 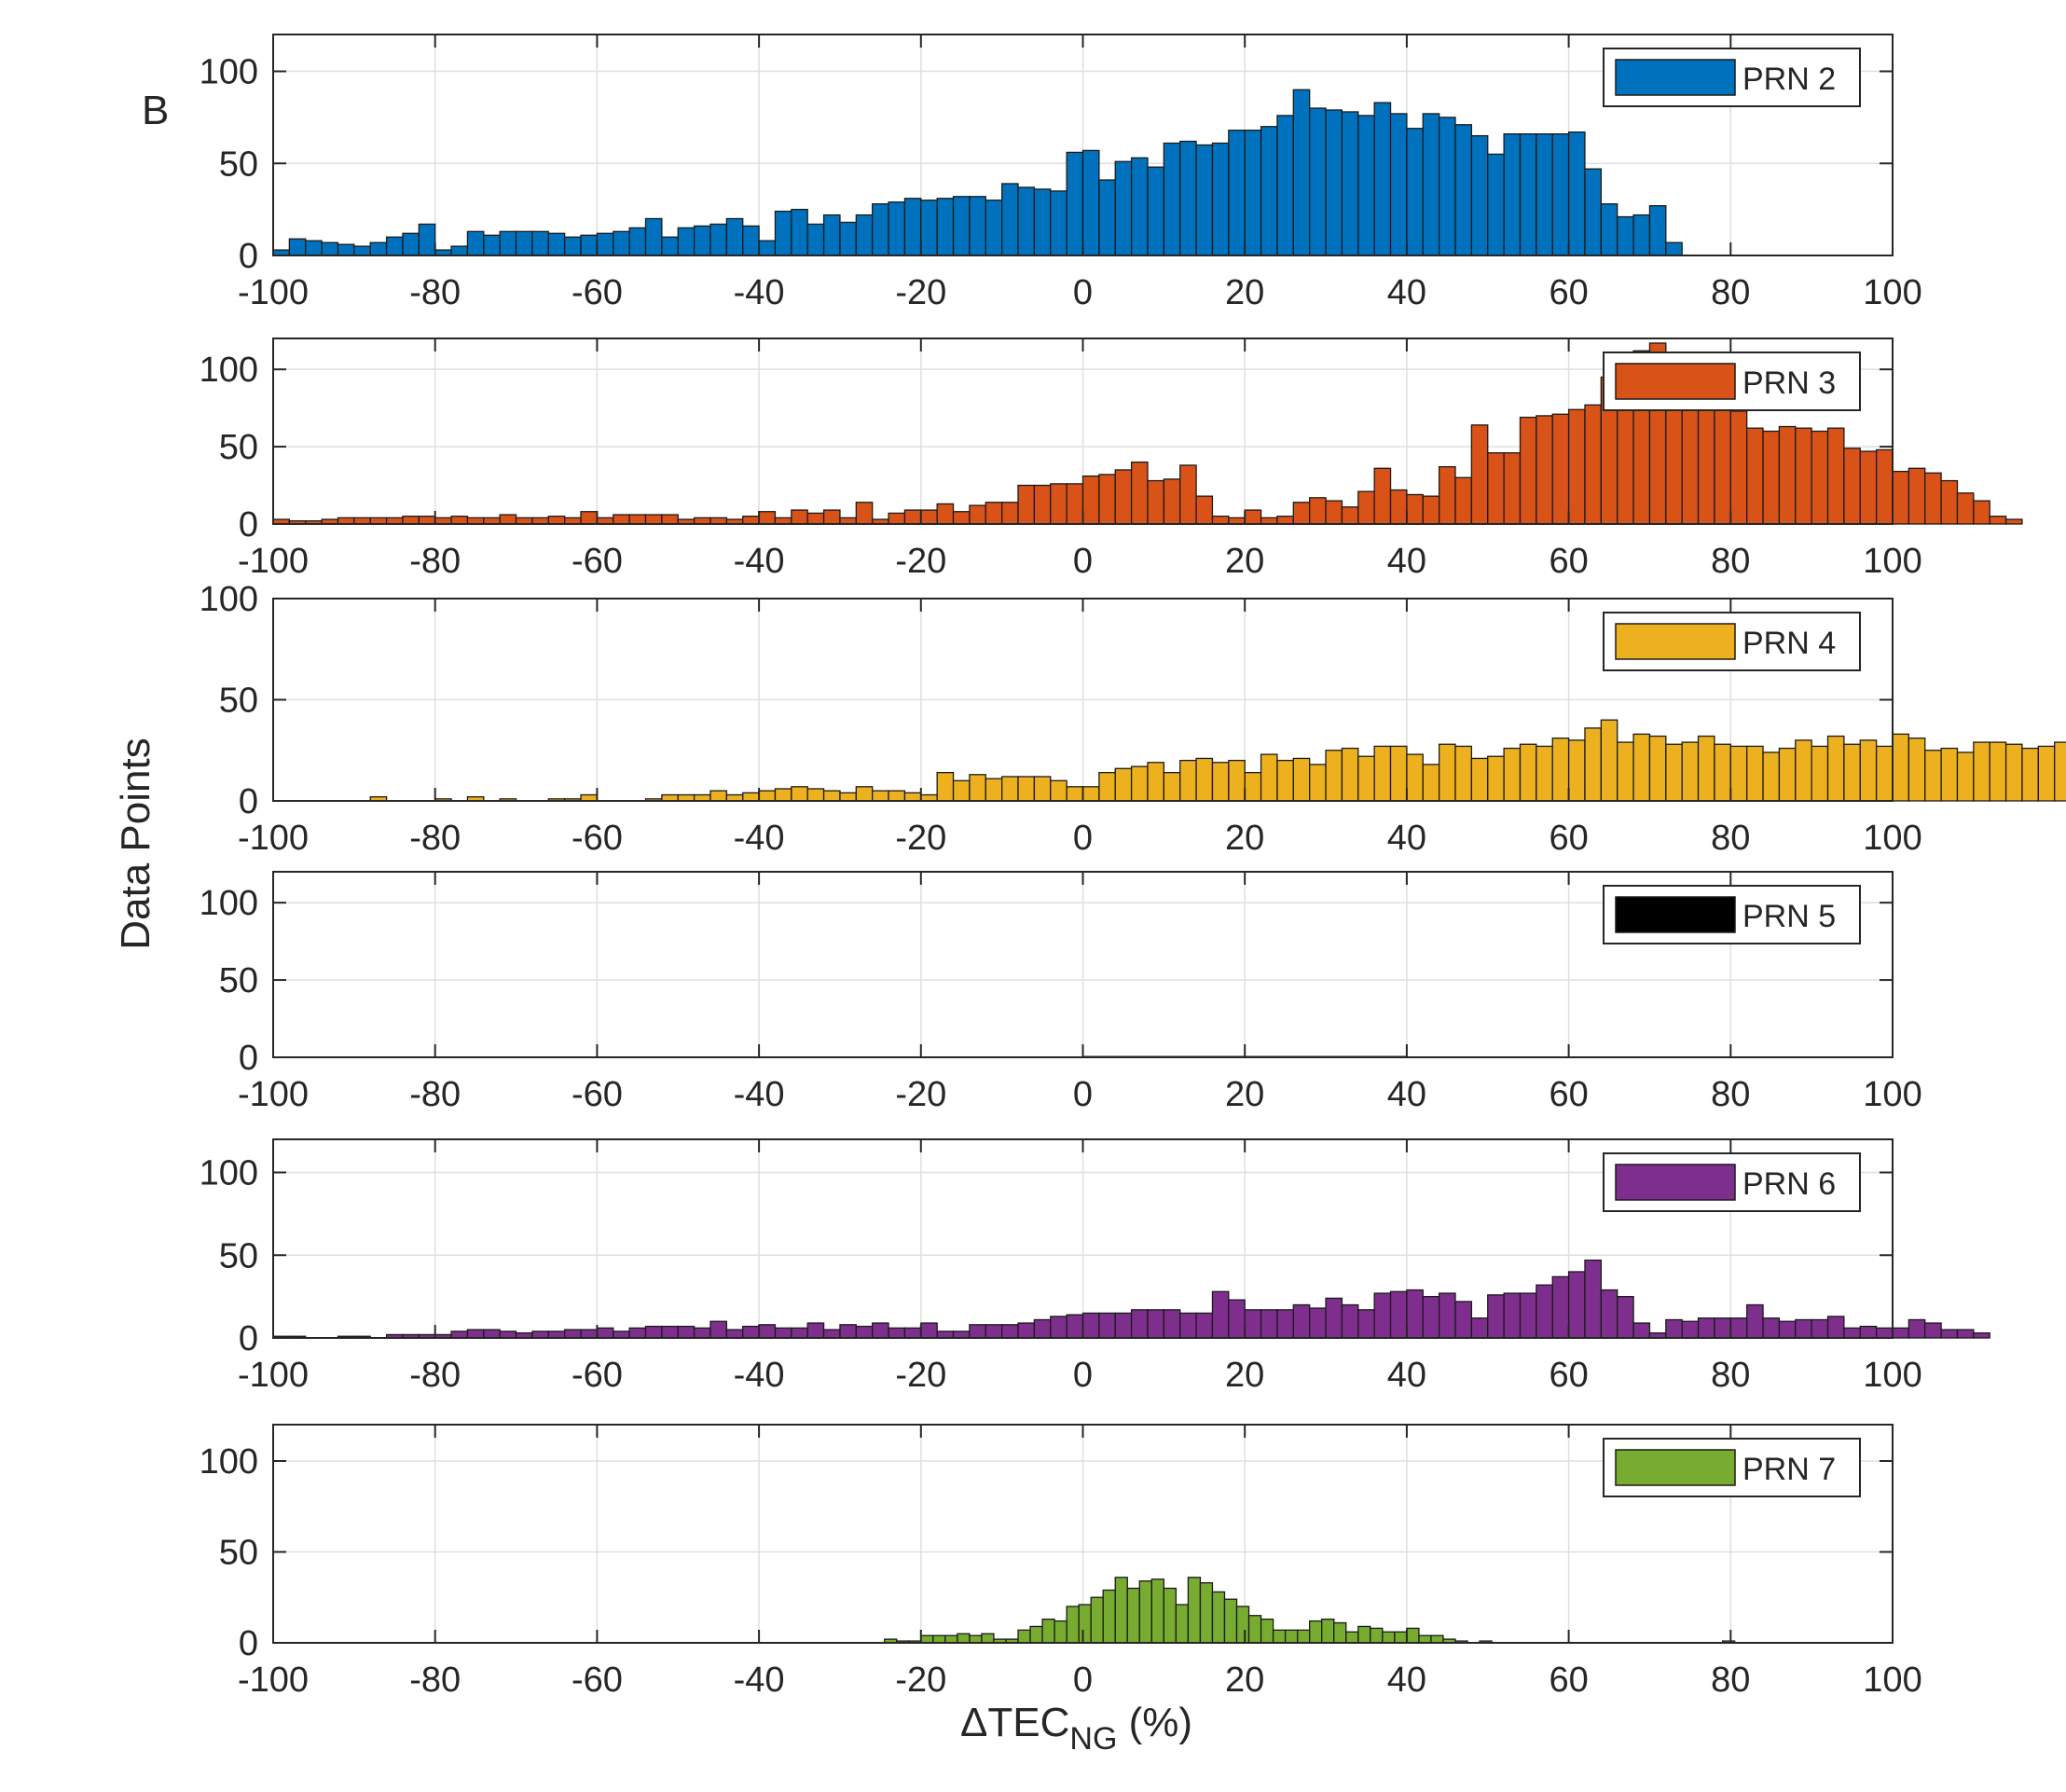 I want to click on x-tick-label: -80, so click(x=435, y=1680).